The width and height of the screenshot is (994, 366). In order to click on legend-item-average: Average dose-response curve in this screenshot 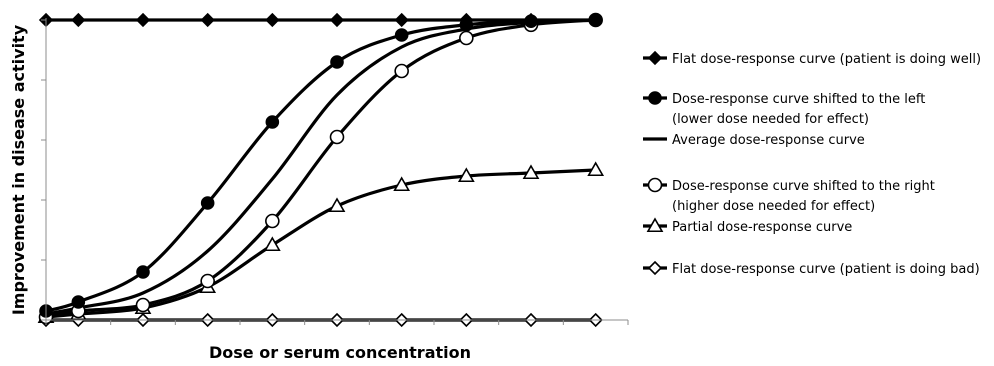, I will do `click(754, 140)`.